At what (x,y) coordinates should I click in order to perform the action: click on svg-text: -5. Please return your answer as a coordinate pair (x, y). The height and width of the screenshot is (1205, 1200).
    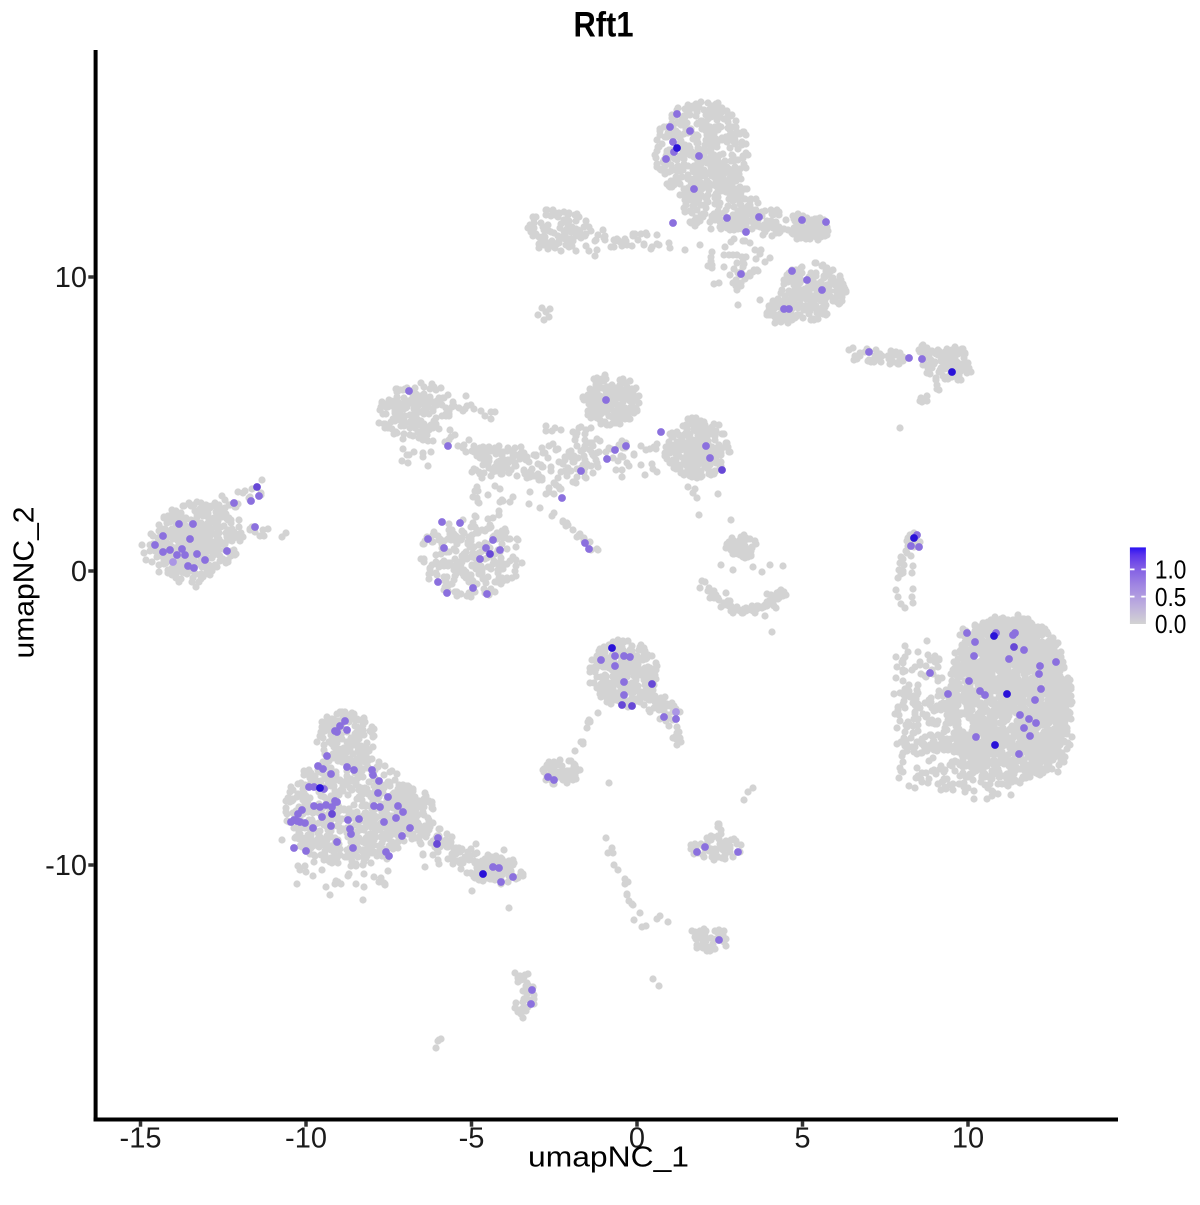
    Looking at the image, I should click on (472, 1139).